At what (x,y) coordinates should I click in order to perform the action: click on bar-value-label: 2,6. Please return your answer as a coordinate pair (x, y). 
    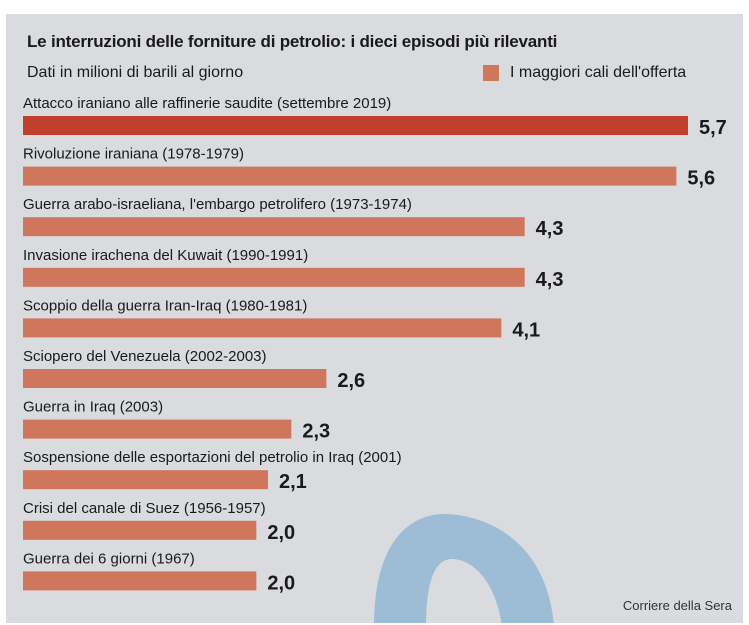
    Looking at the image, I should click on (351, 381).